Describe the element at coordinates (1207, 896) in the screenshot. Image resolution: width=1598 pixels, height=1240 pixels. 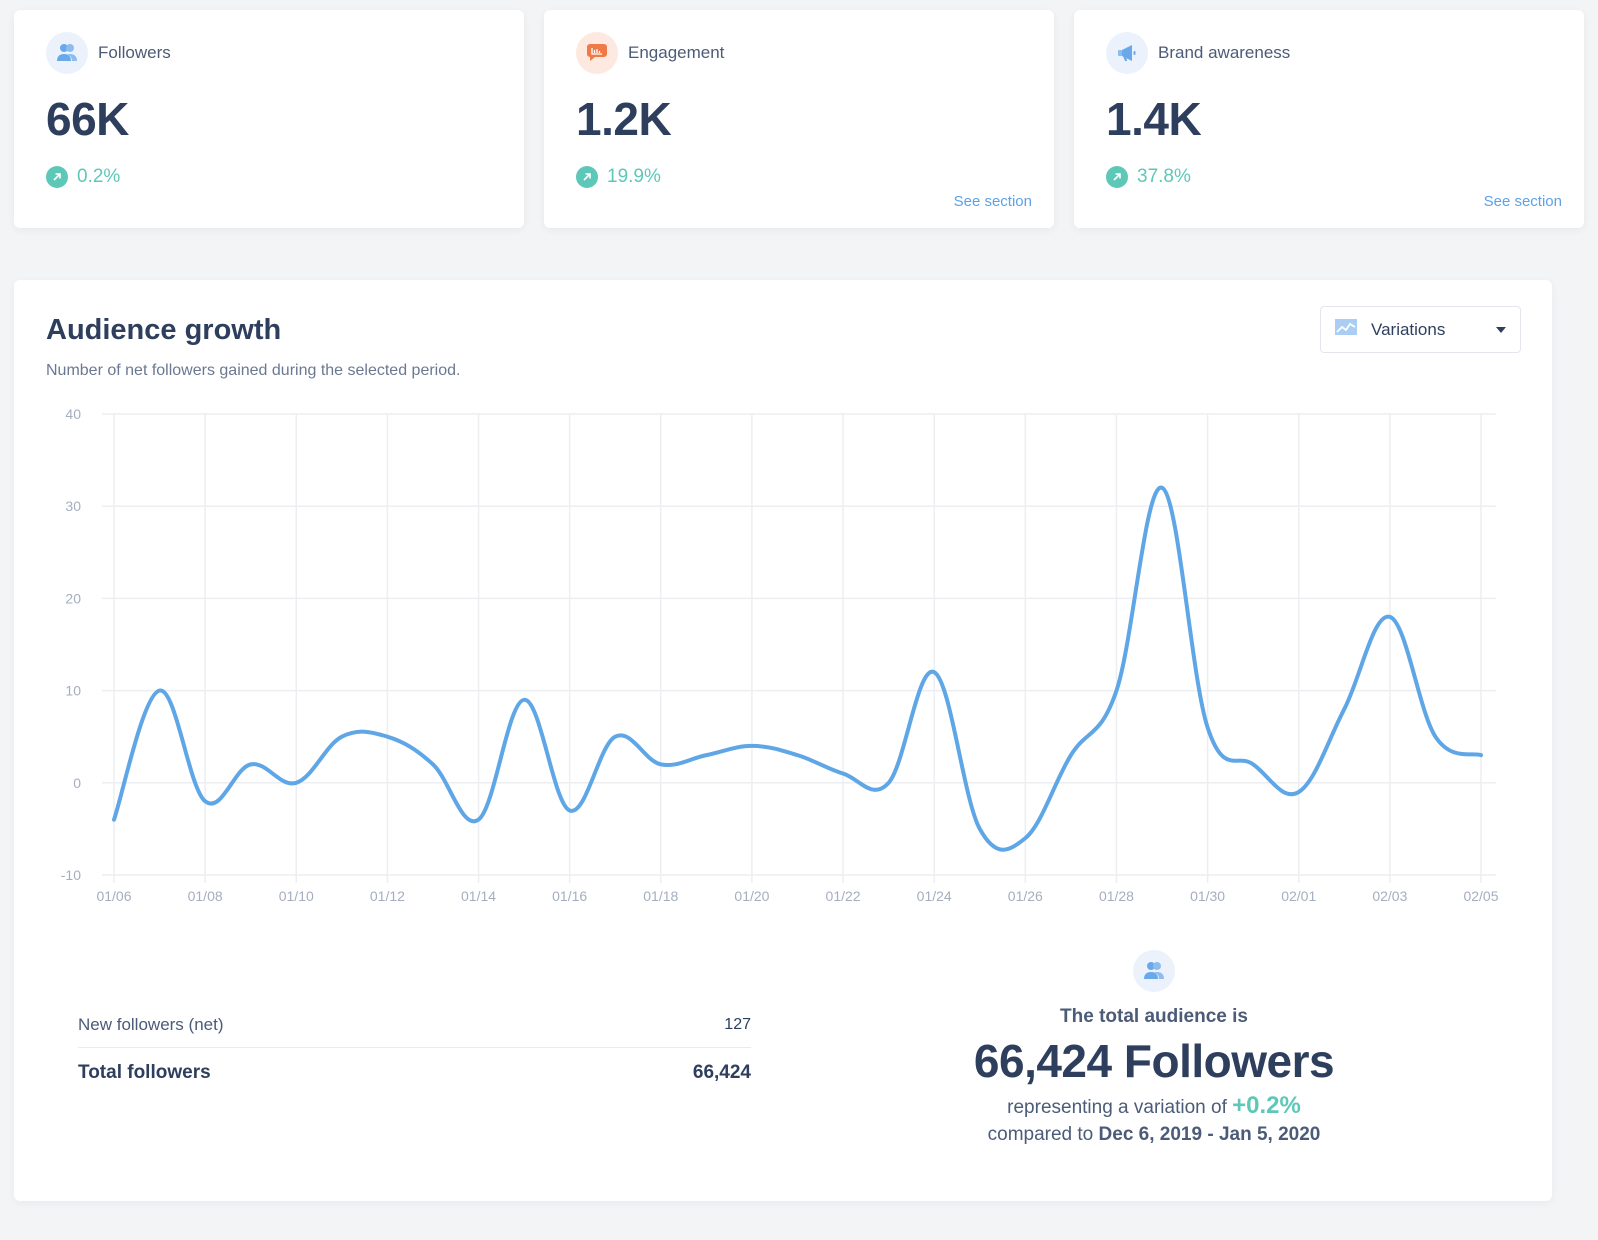
I see `x-tick-label: 01/30` at that location.